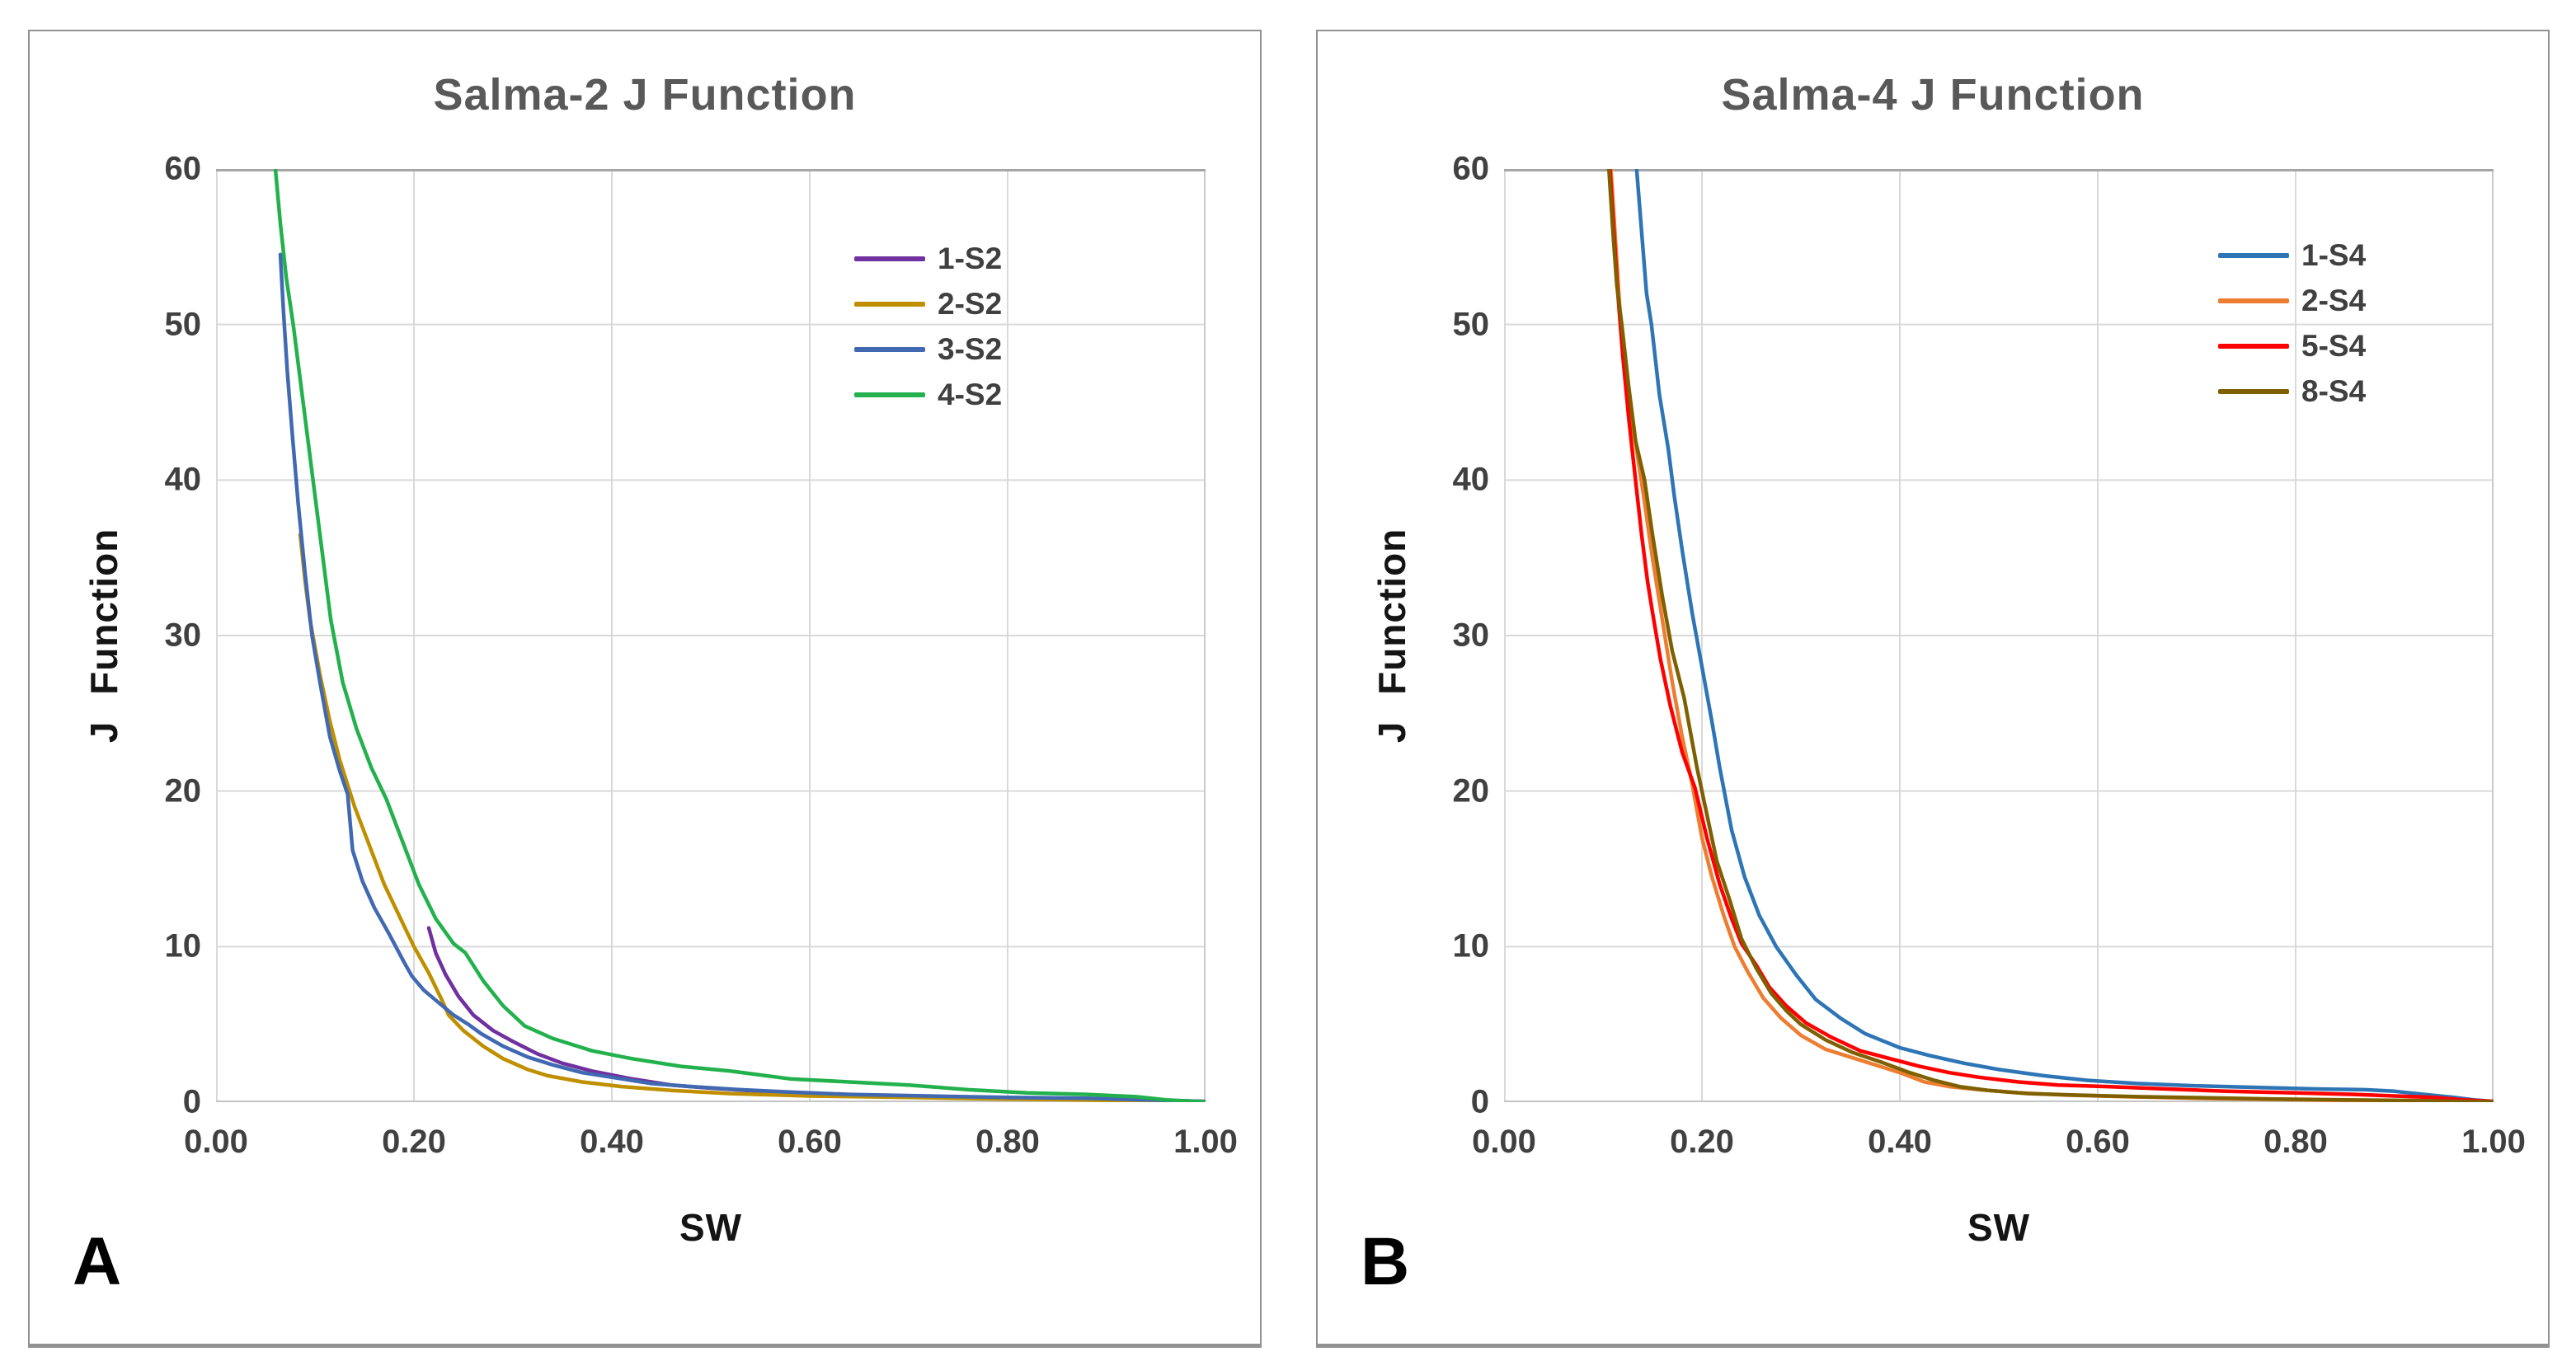  Describe the element at coordinates (2292, 254) in the screenshot. I see `legend-item: 1-S4` at that location.